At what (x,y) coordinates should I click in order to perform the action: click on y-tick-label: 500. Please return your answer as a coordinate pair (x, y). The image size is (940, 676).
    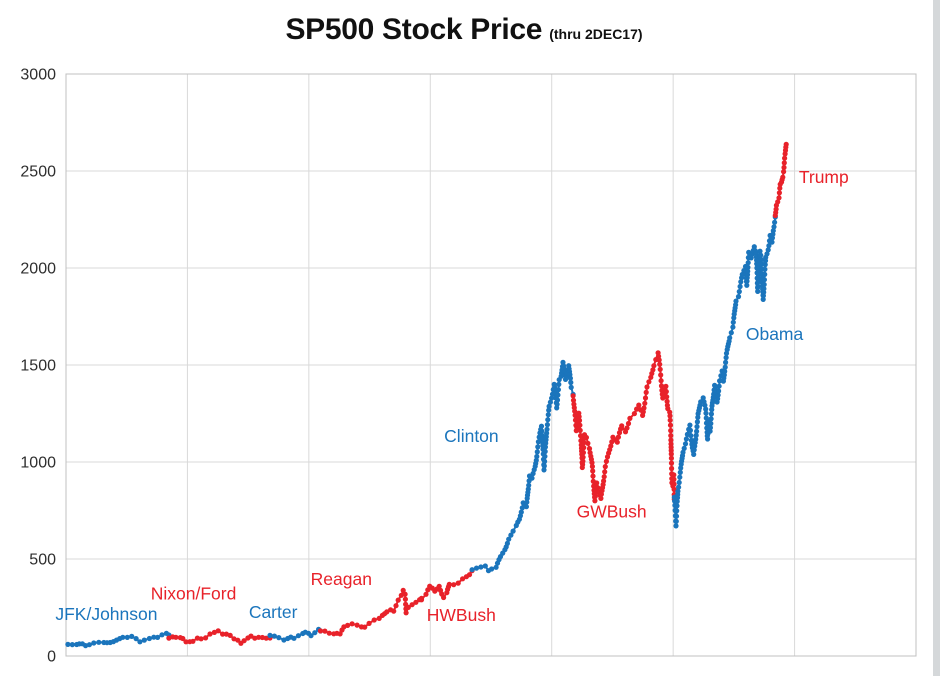
    Looking at the image, I should click on (42, 560).